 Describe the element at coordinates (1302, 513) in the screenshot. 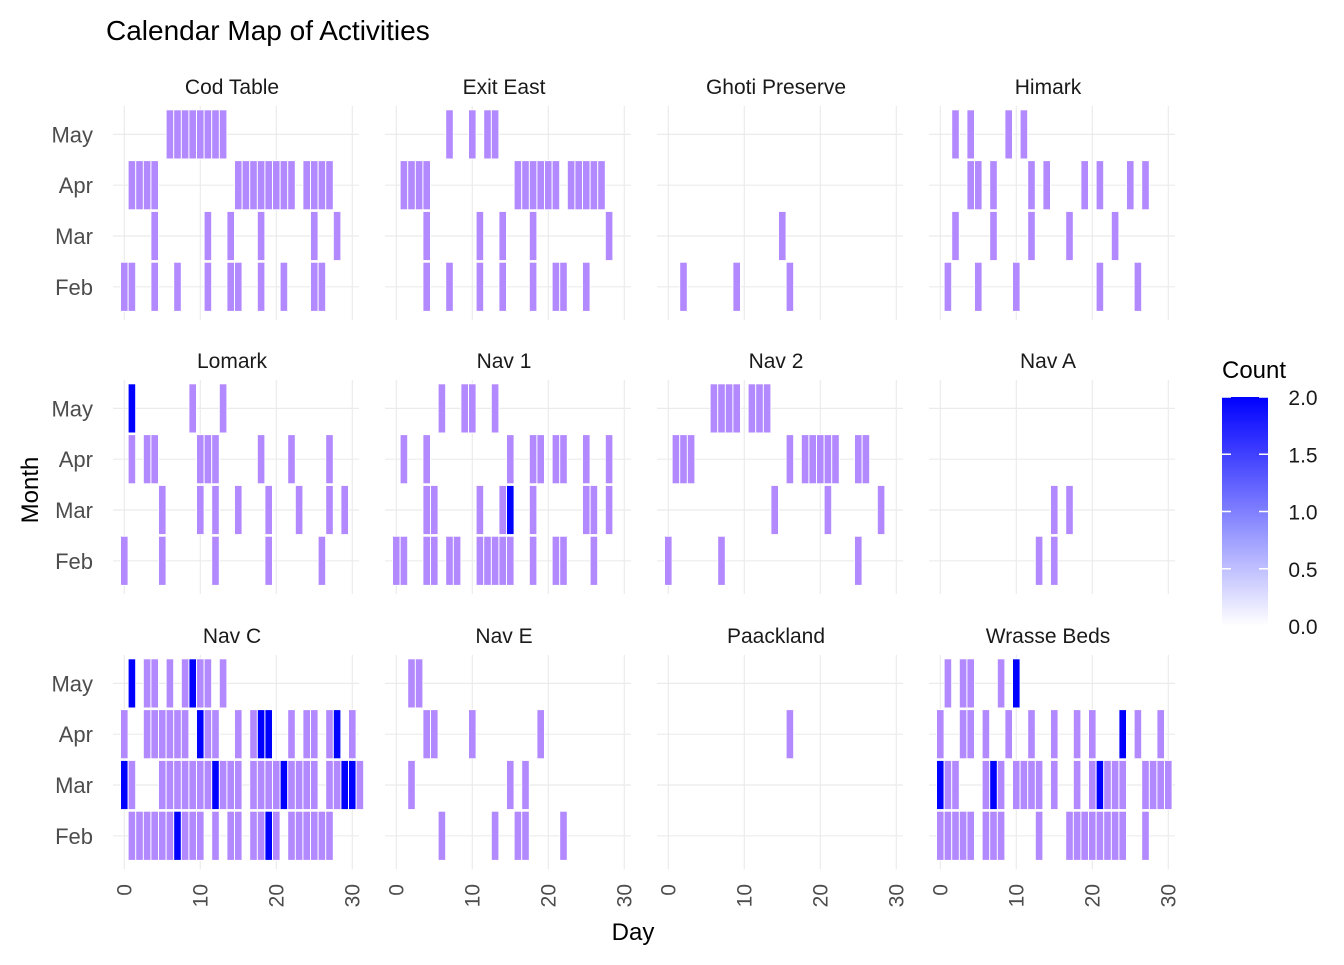

I see `legend-tick-label: 1.0` at that location.